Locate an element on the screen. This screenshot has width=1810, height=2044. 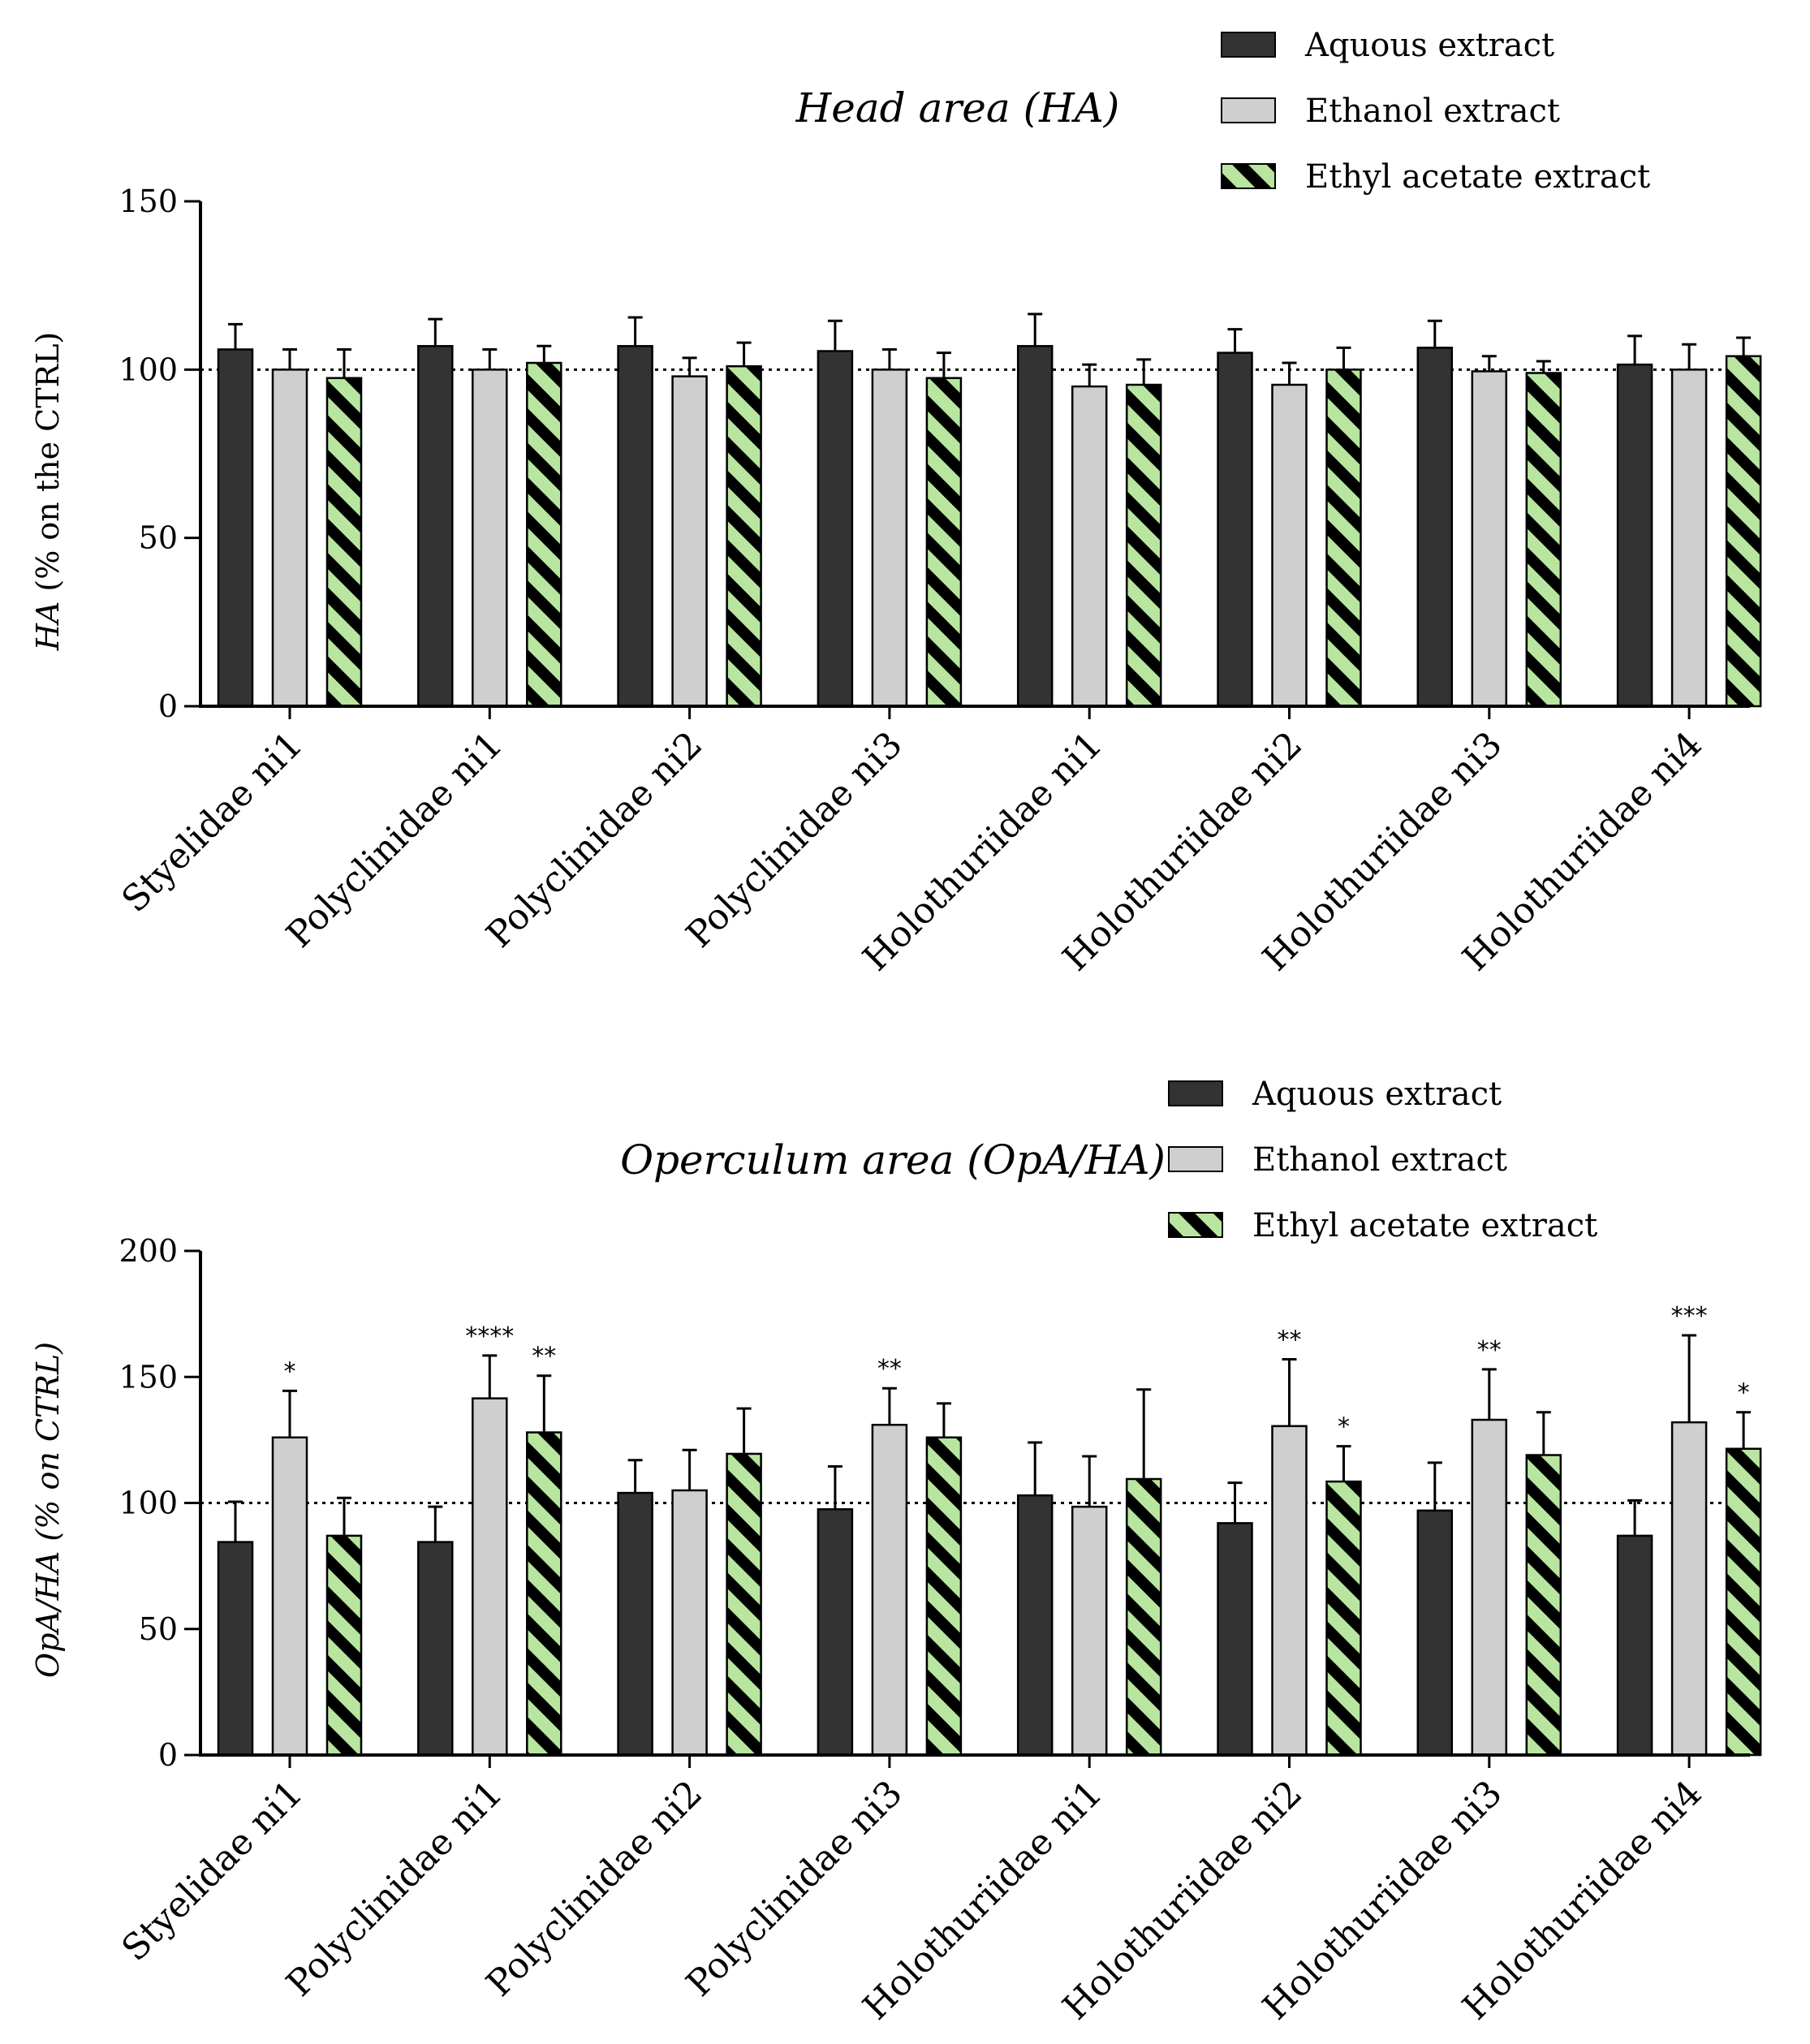
y-tick-label: 200 is located at coordinates (149, 1251).